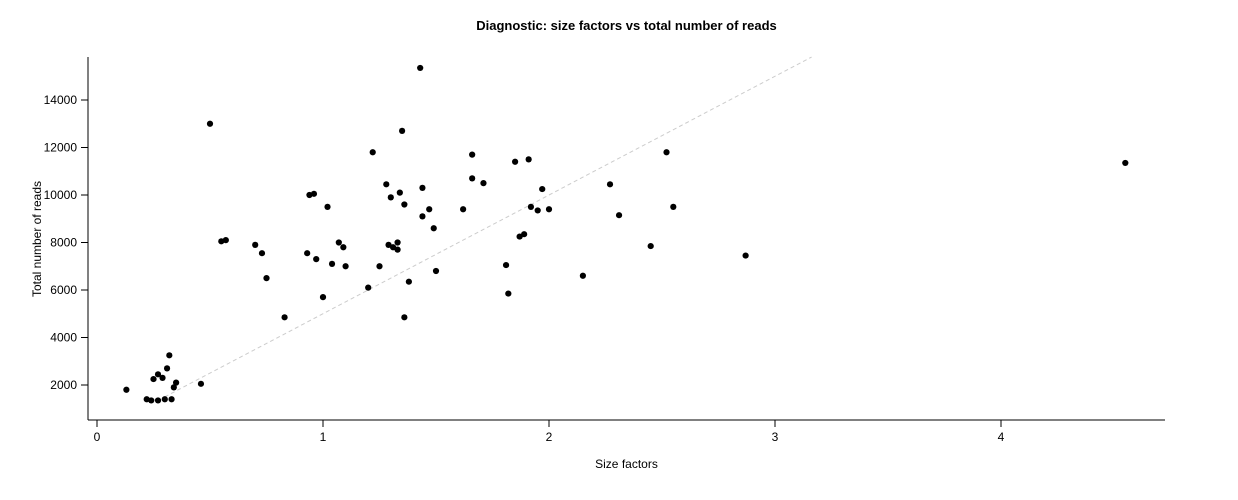  What do you see at coordinates (37, 239) in the screenshot?
I see `y-axis-label: Total number of reads` at bounding box center [37, 239].